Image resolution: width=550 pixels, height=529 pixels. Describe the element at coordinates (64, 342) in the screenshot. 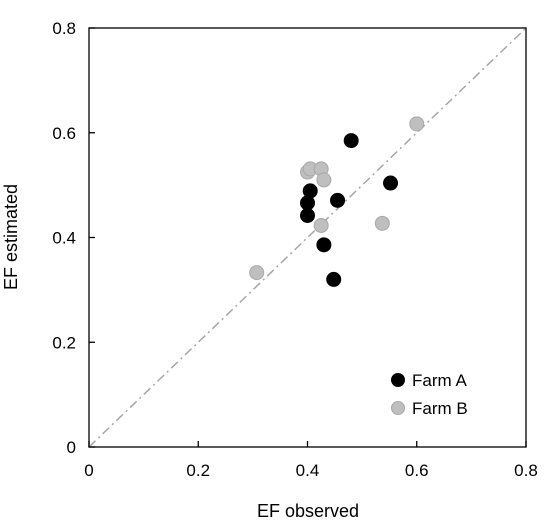

I see `y-tick-label: 0.2` at that location.